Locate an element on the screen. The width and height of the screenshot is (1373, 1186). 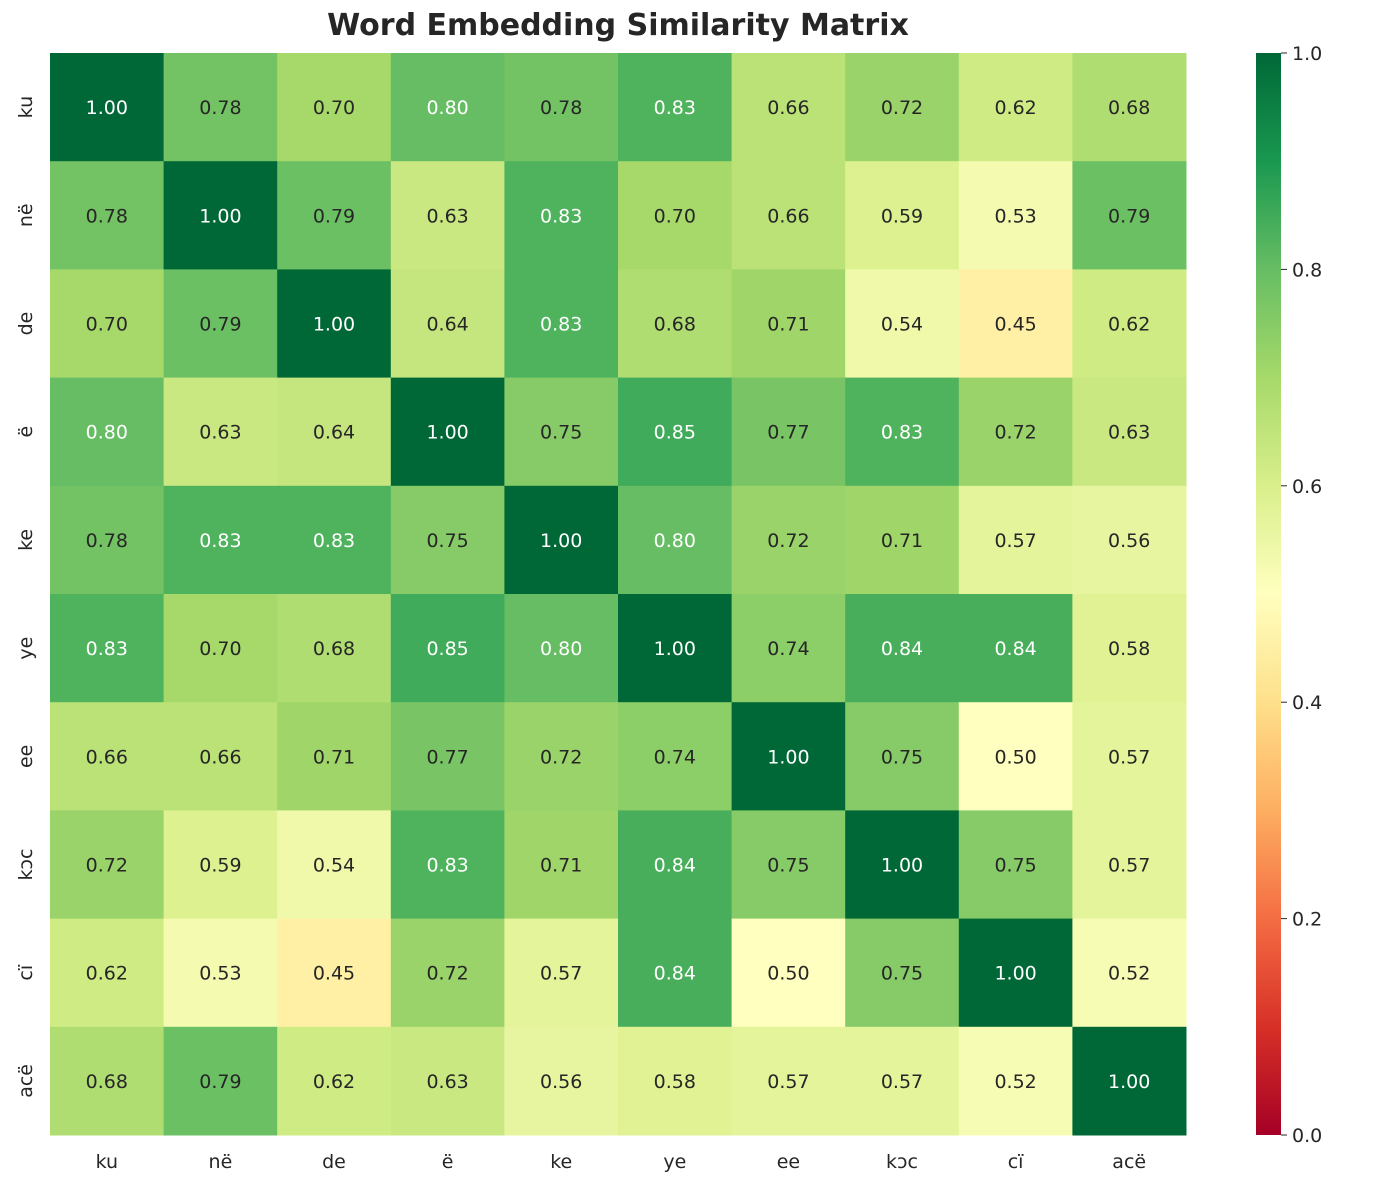
x-tick-label: acë is located at coordinates (1129, 1162).